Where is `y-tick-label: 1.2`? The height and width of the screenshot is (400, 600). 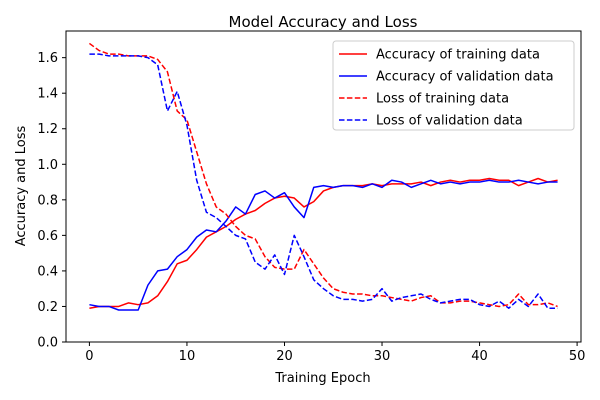
y-tick-label: 1.2 is located at coordinates (47, 129).